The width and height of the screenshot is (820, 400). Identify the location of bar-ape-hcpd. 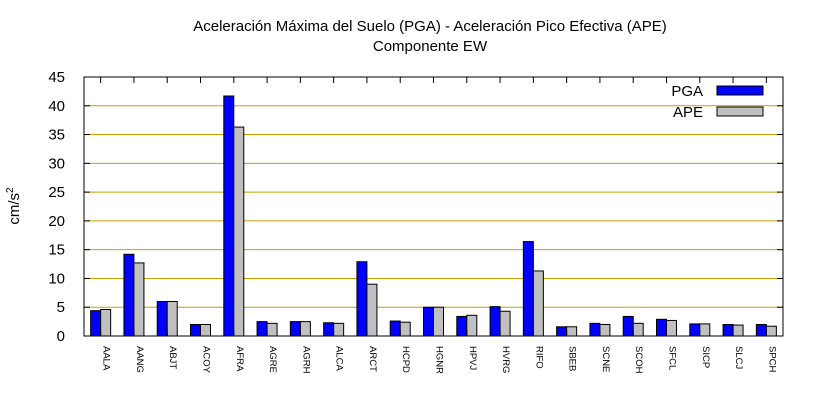
(405, 329).